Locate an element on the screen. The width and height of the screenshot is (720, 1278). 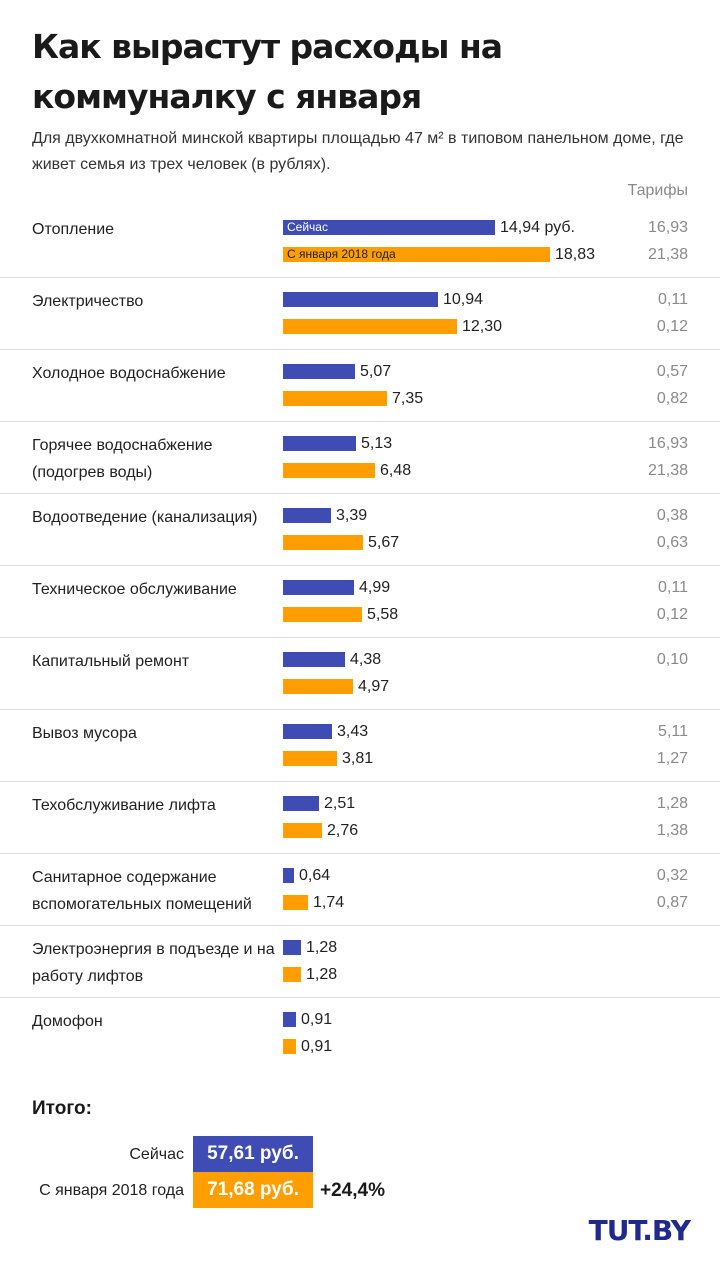
bar-value-label: 7,35 is located at coordinates (408, 398).